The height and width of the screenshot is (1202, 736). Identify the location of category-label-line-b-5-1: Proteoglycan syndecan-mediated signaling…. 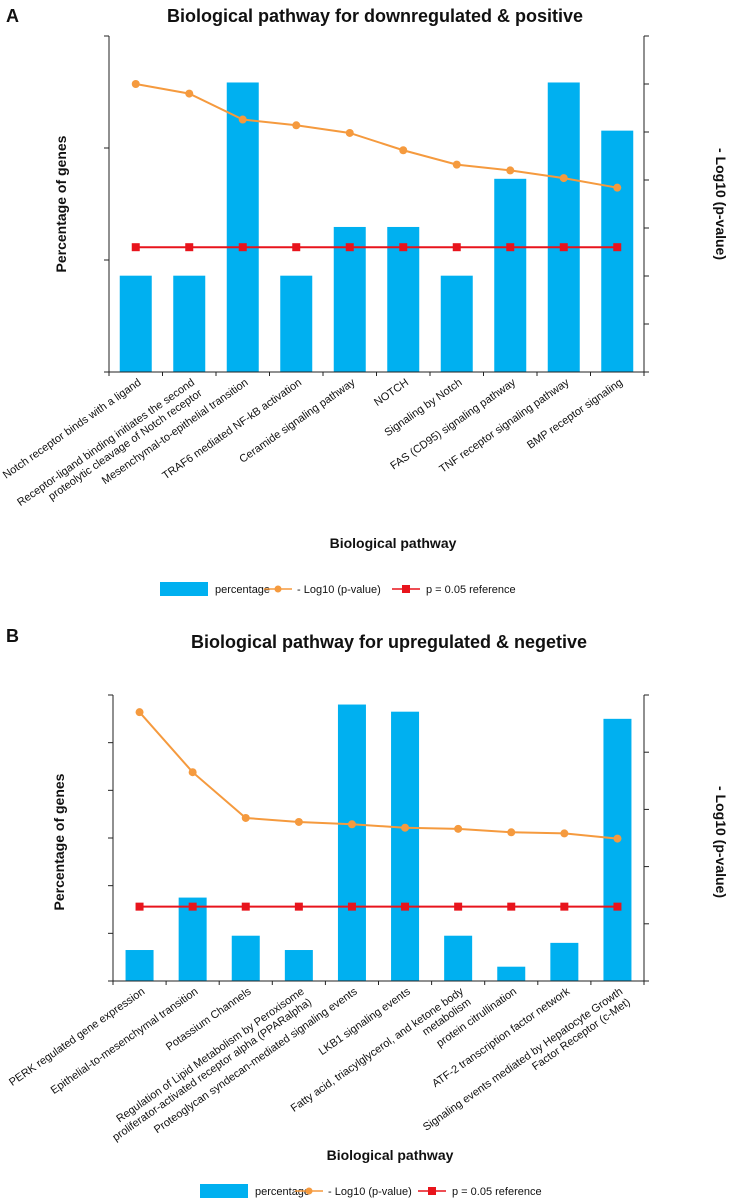
(256, 1060).